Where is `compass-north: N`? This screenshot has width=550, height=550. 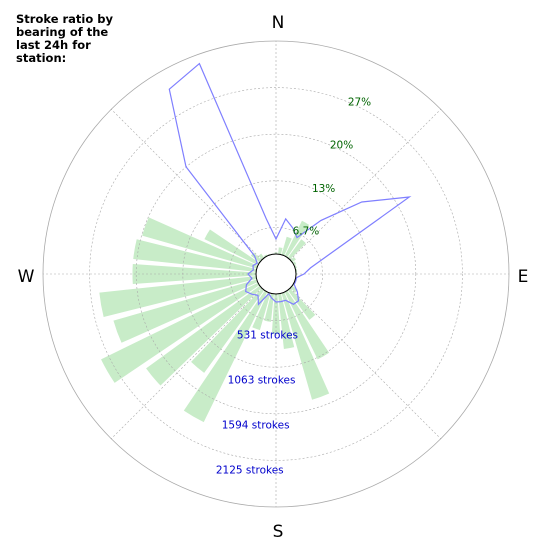 compass-north: N is located at coordinates (278, 23).